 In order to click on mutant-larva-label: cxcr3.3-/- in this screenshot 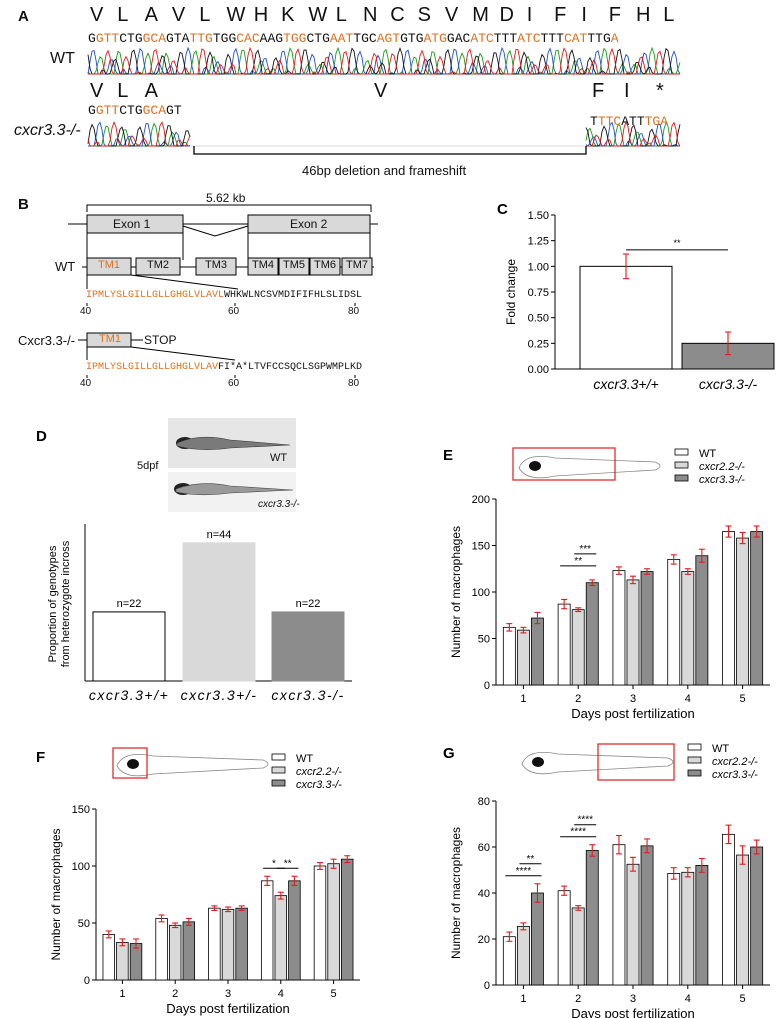, I will do `click(279, 504)`.